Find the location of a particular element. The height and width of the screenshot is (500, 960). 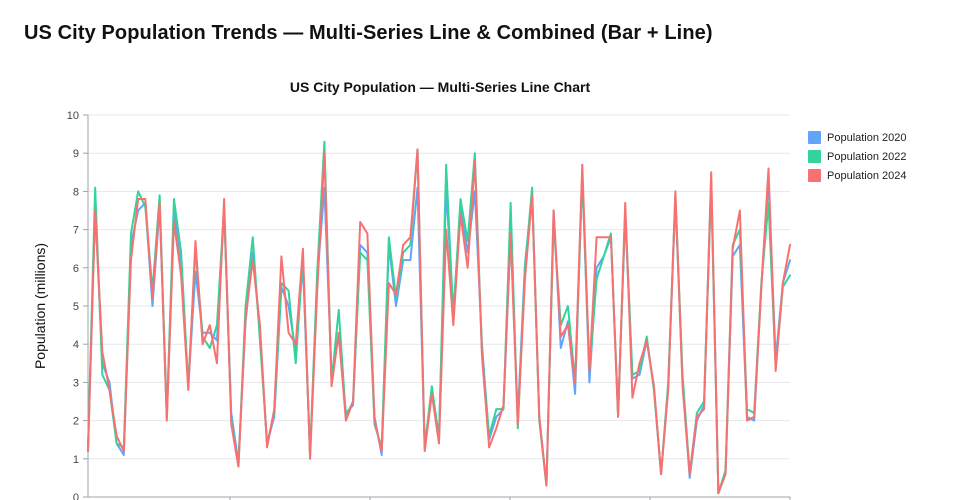

y-tick-label: 7 is located at coordinates (76, 231).